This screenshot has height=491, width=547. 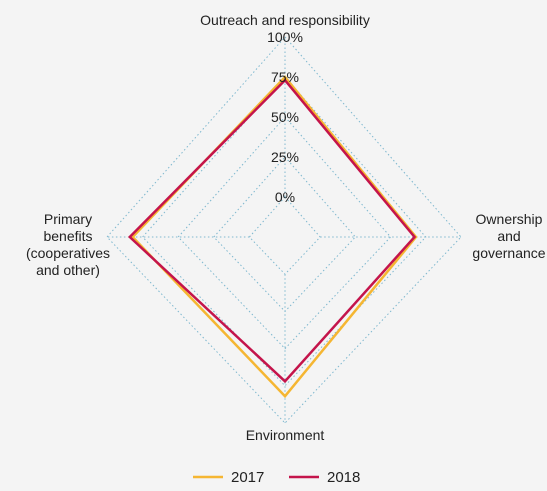 I want to click on tick-label-0pct: 0%, so click(x=285, y=197).